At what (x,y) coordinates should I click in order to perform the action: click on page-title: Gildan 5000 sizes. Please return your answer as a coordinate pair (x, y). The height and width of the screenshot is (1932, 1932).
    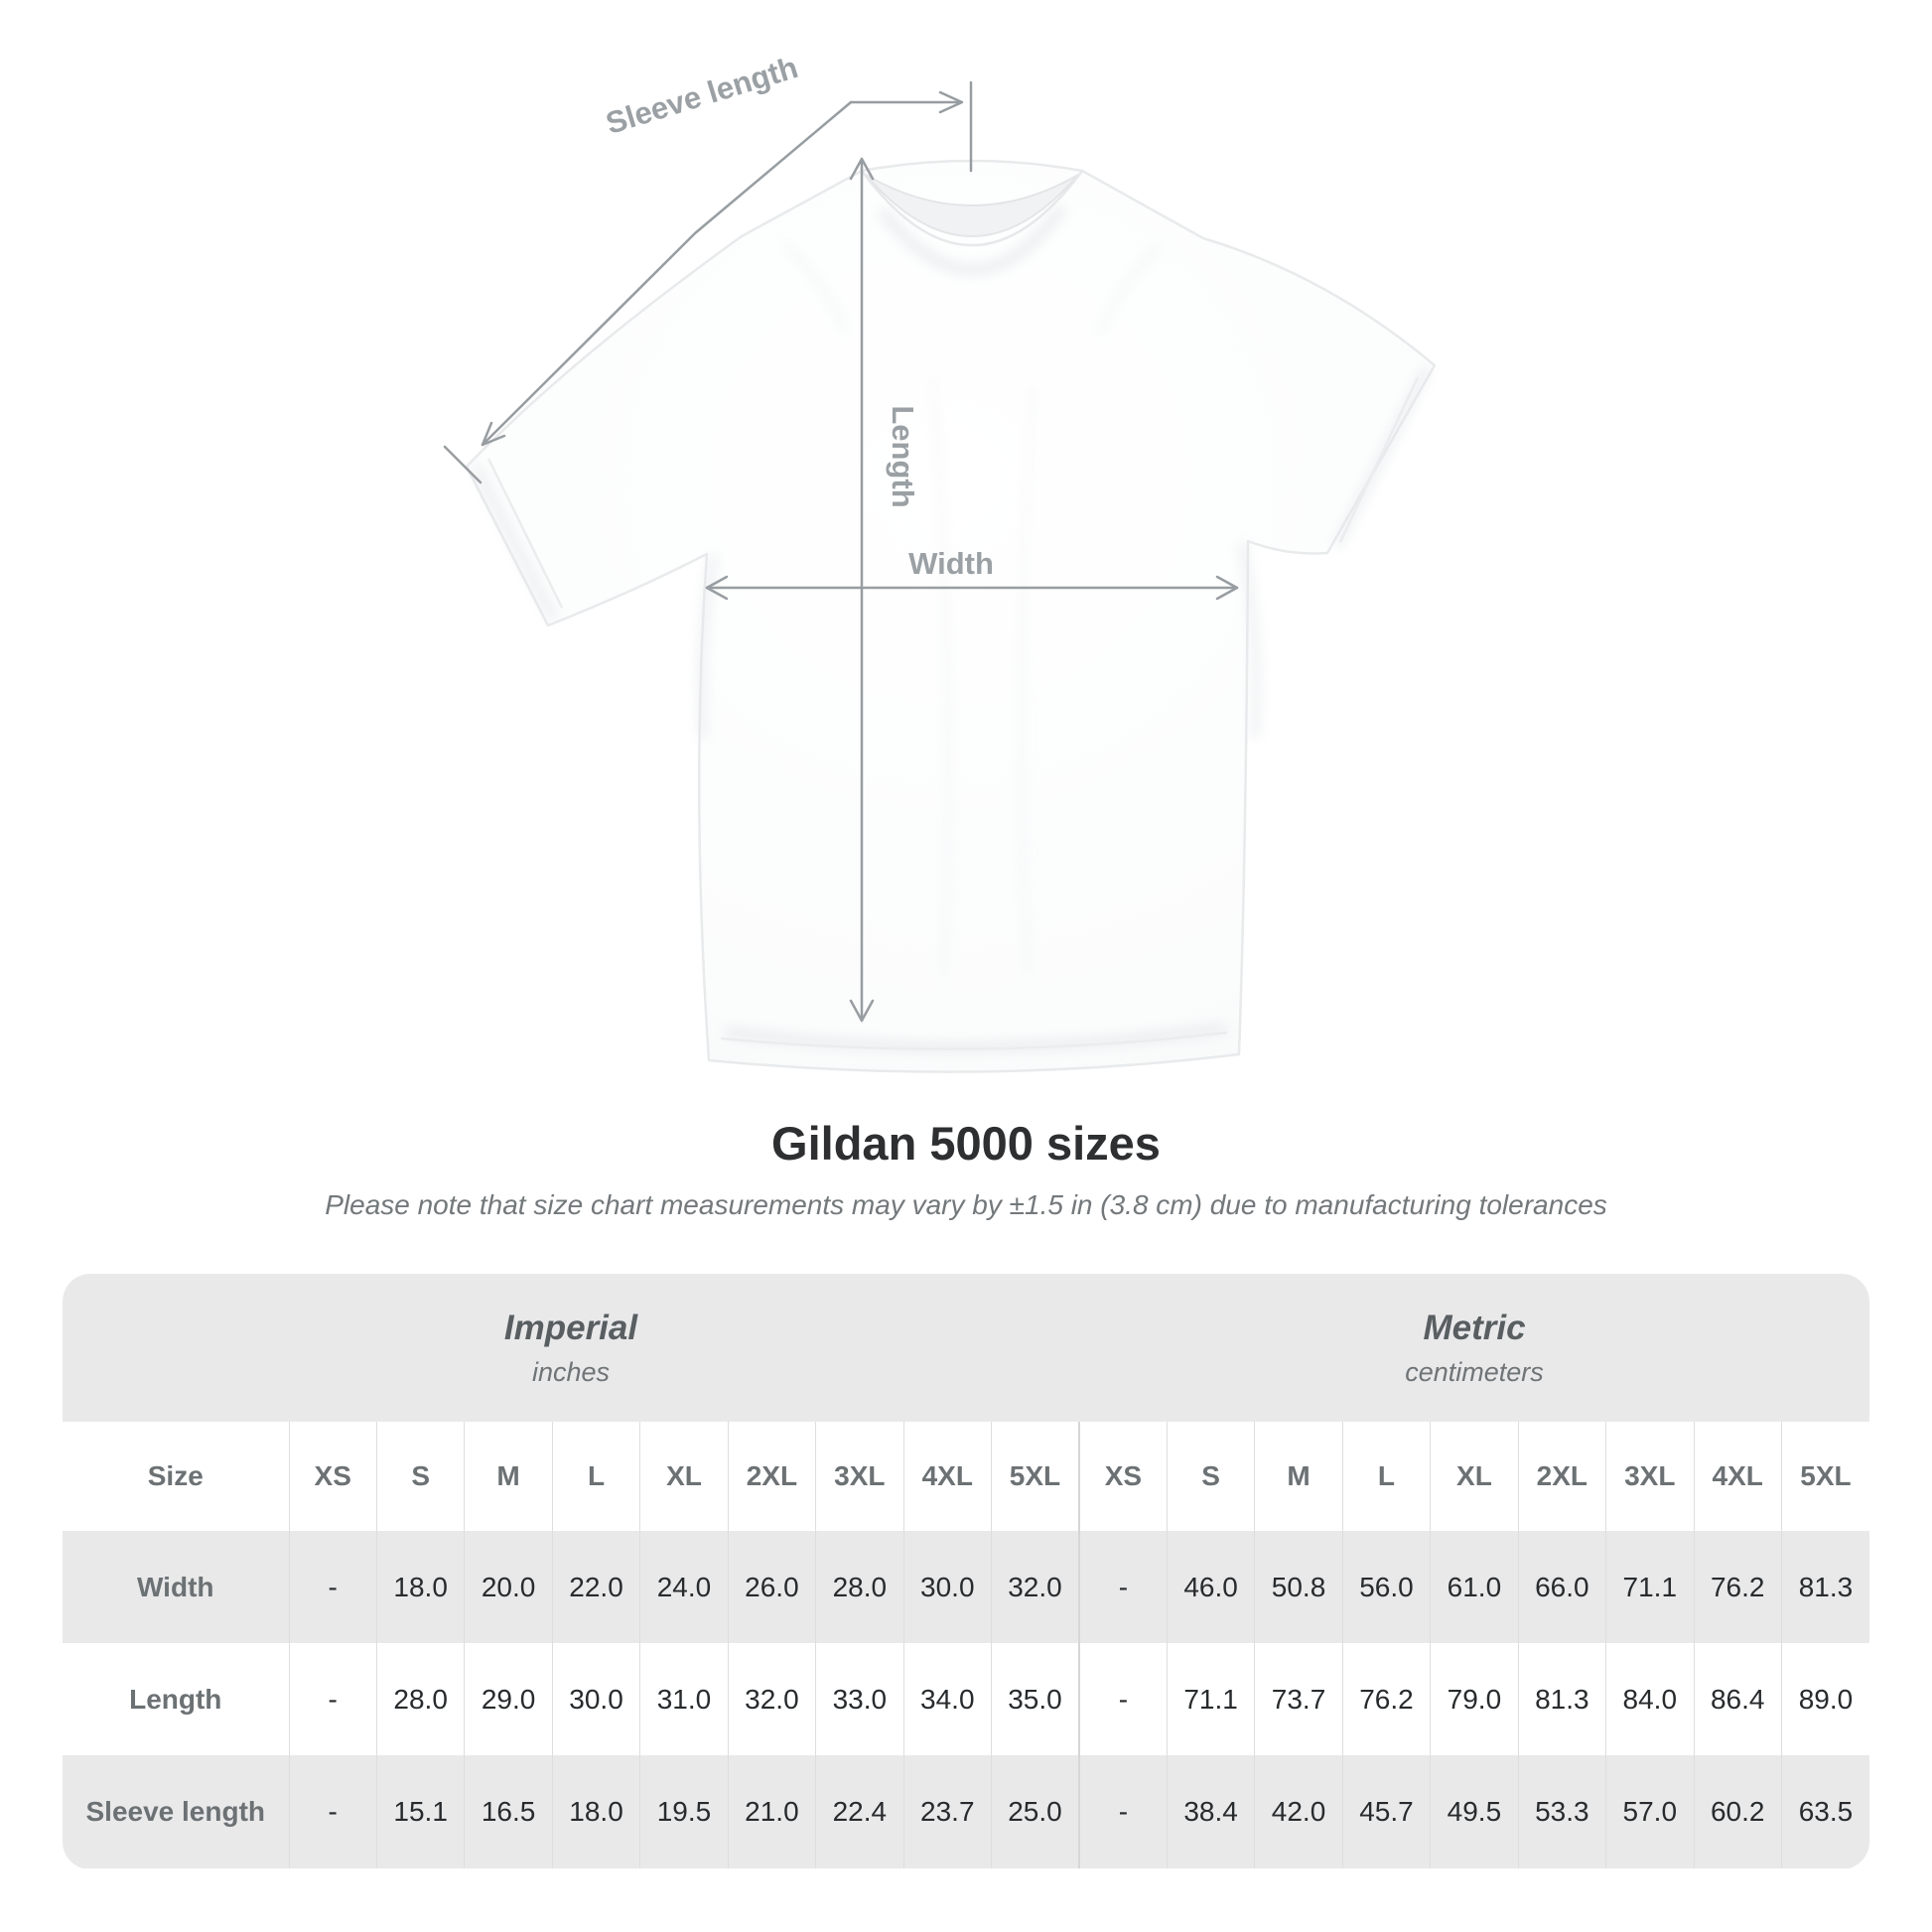
    Looking at the image, I should click on (966, 1143).